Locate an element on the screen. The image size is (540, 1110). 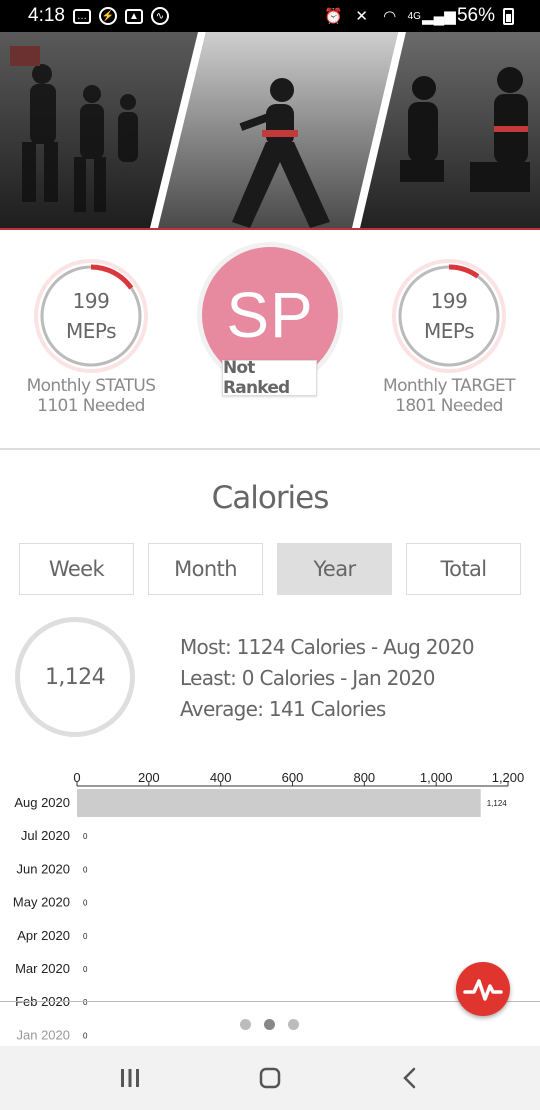
status-ring-graphic is located at coordinates (91, 316).